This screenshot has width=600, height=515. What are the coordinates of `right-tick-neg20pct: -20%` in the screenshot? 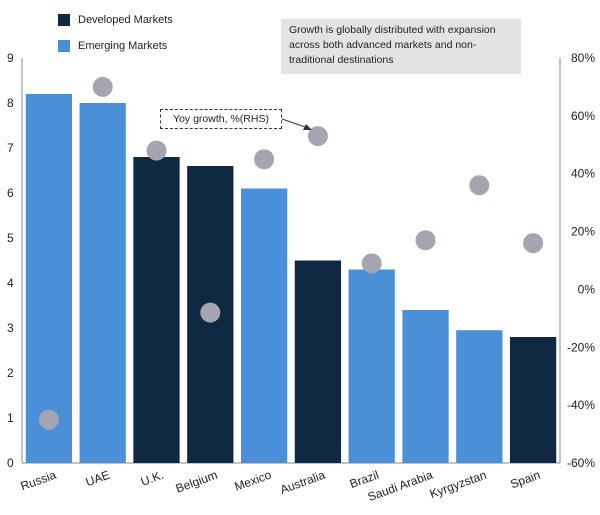 It's located at (581, 347).